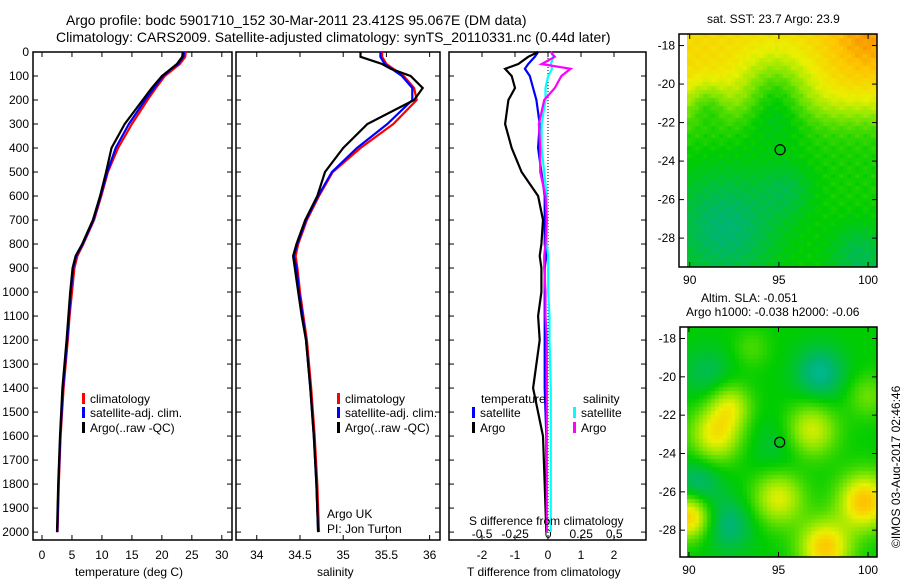  What do you see at coordinates (132, 555) in the screenshot?
I see `x-tick-label: 15` at bounding box center [132, 555].